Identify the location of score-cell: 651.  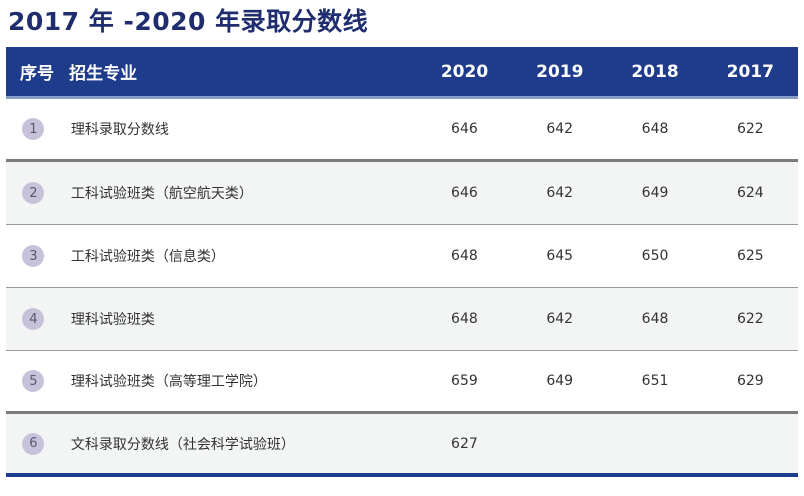
(655, 381).